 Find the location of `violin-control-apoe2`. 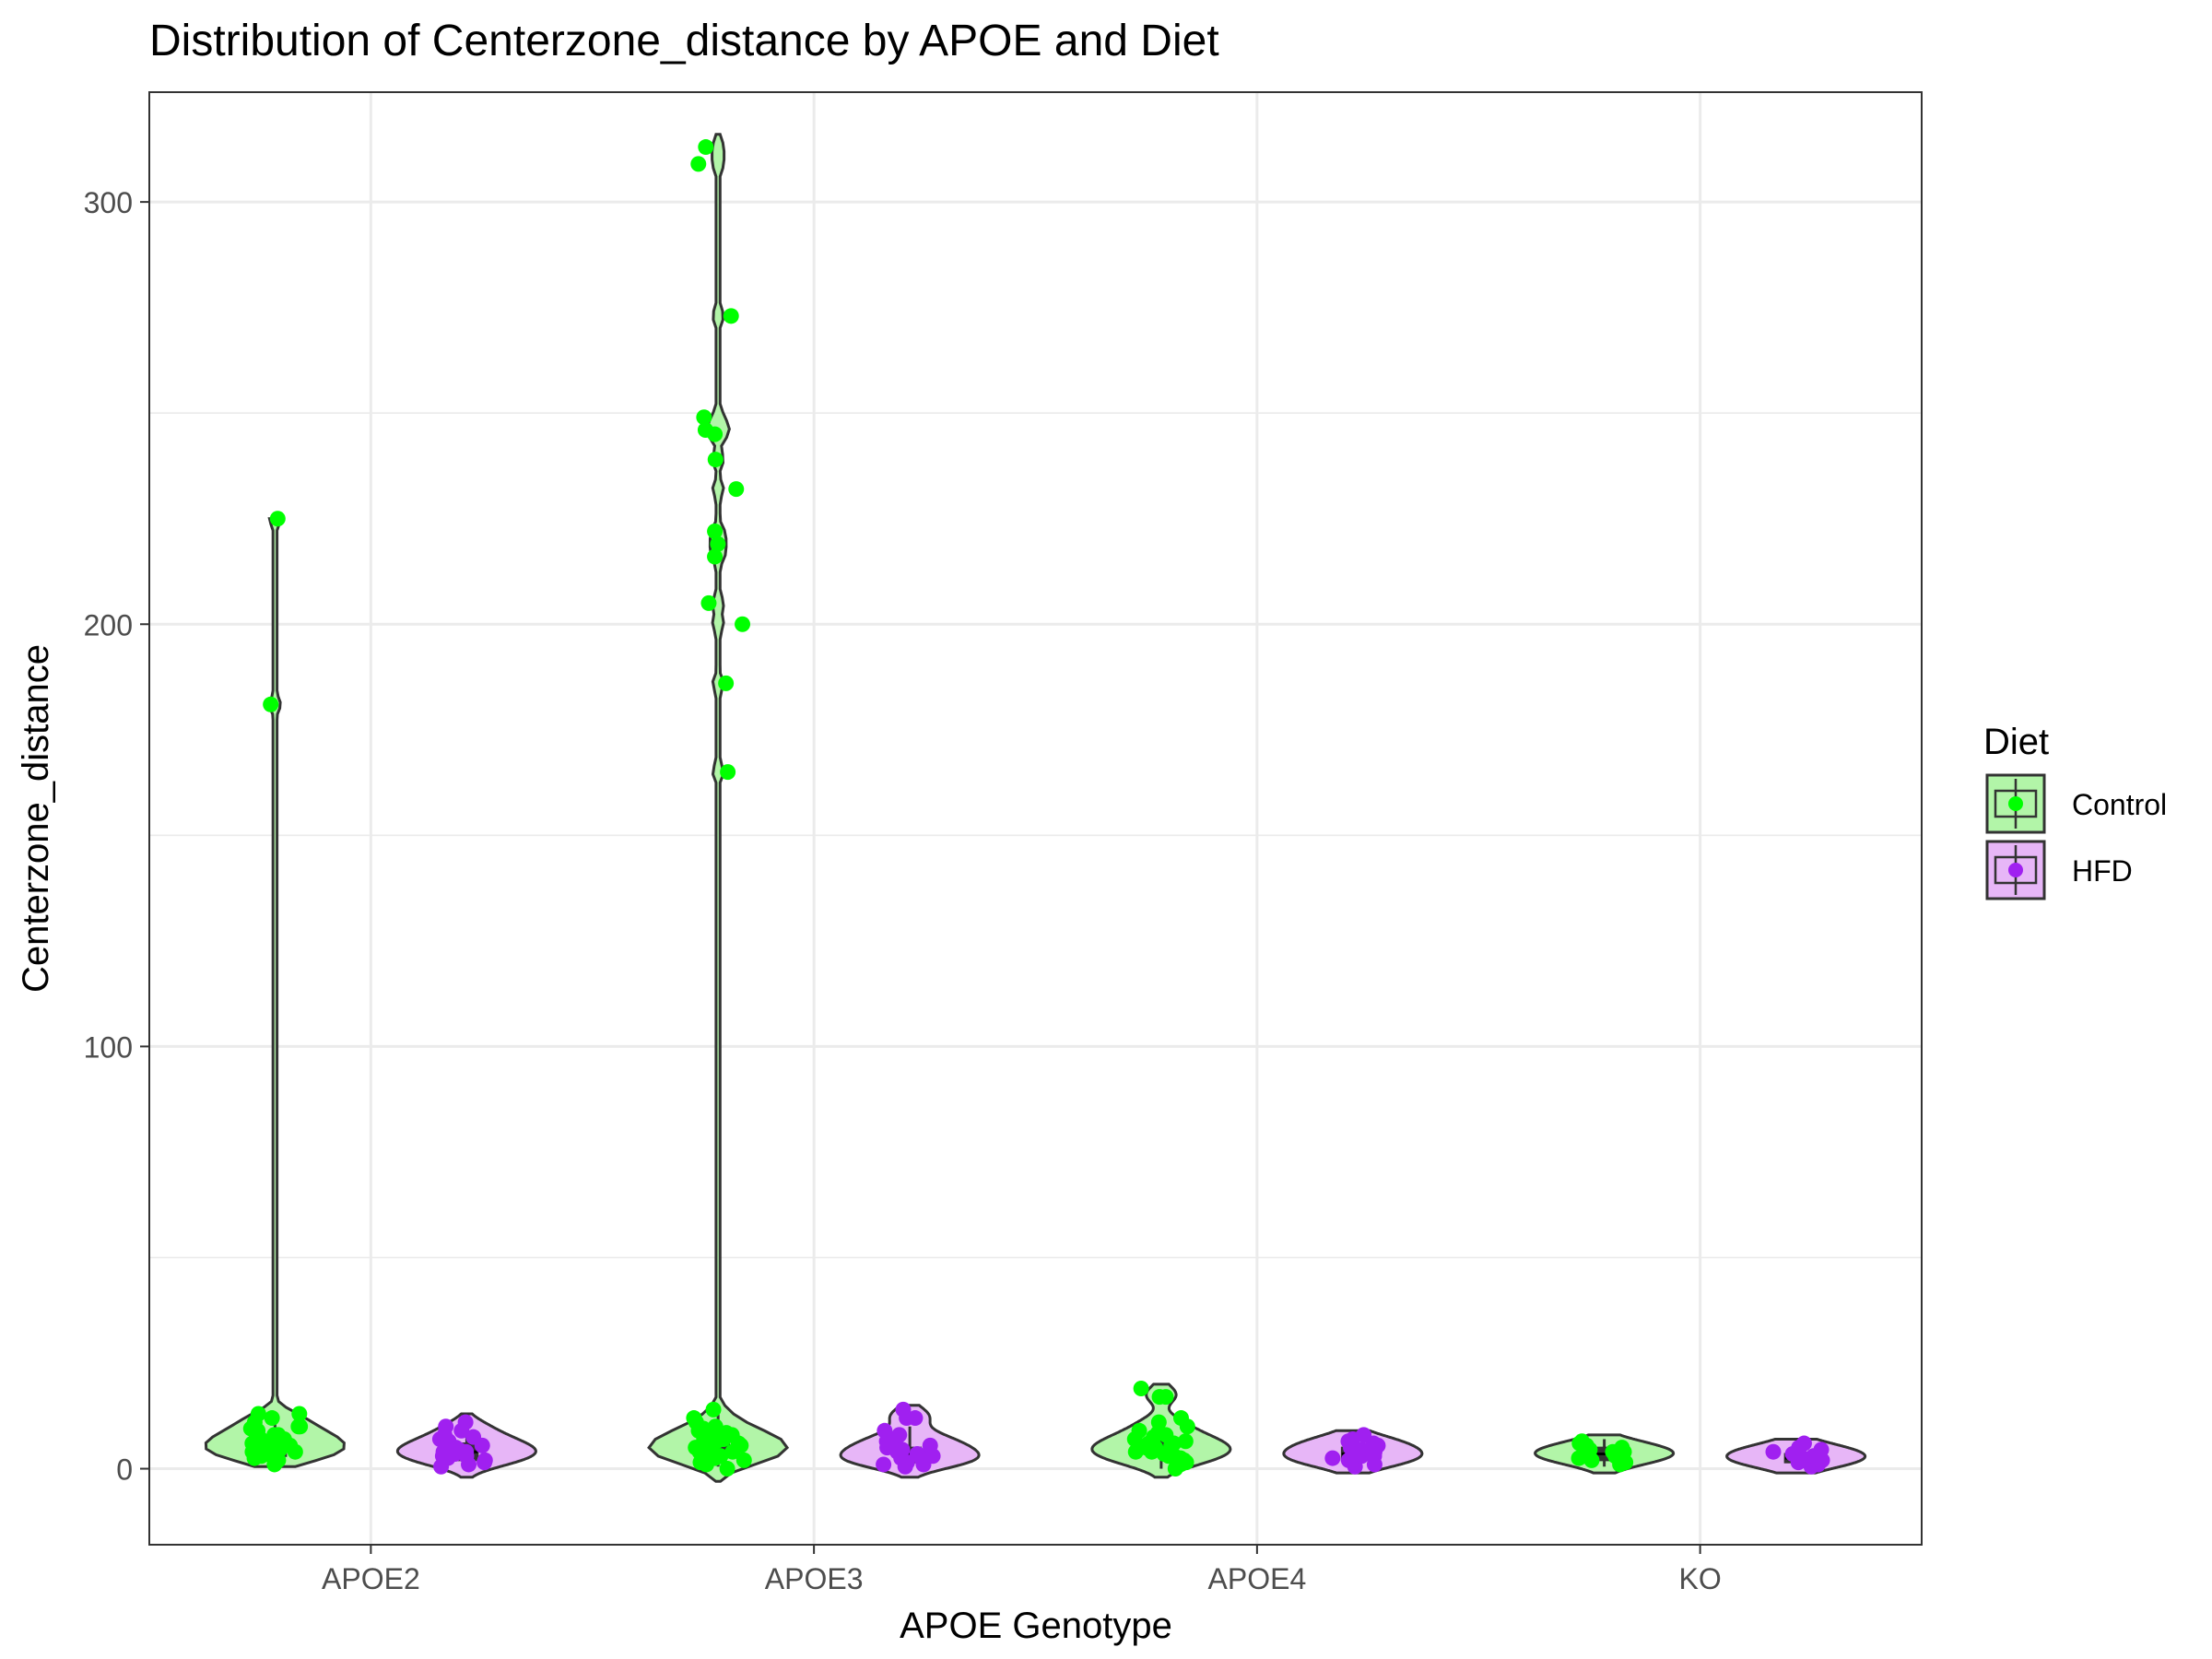

violin-control-apoe2 is located at coordinates (275, 992).